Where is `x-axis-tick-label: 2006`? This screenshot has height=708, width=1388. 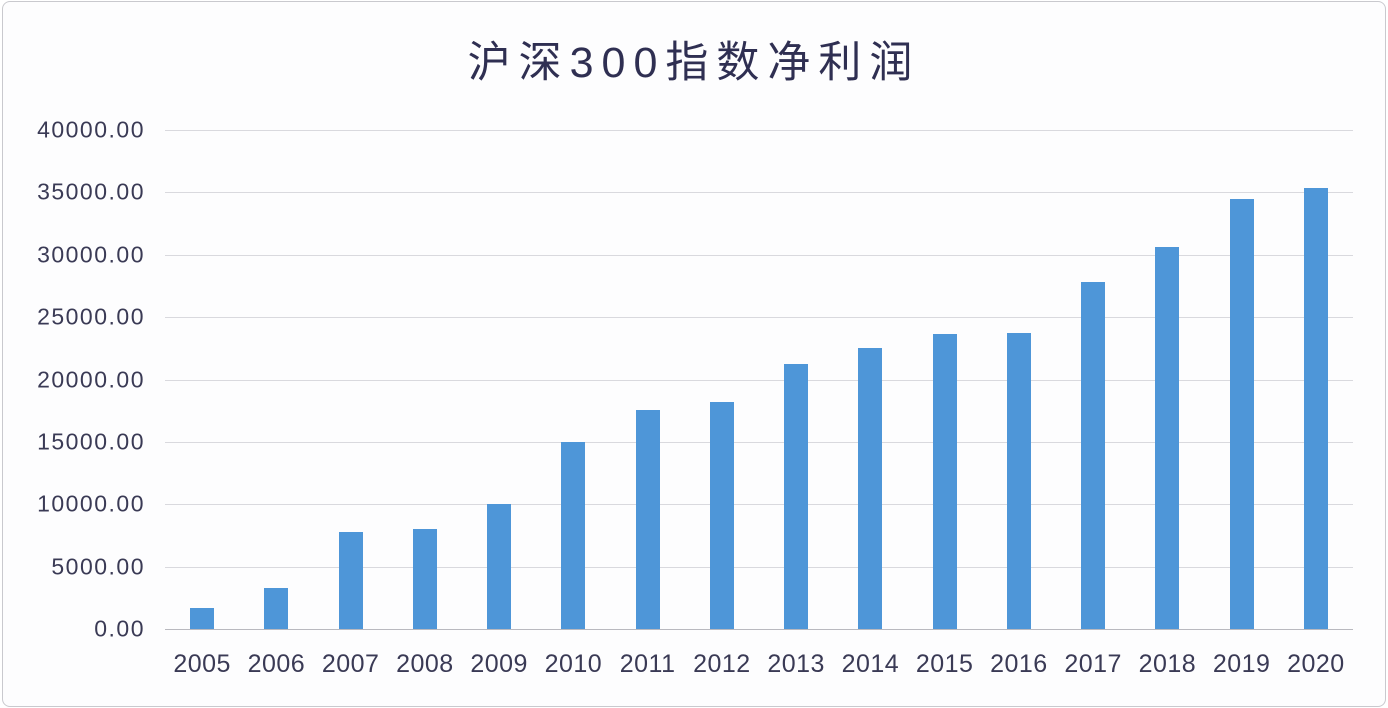
x-axis-tick-label: 2006 is located at coordinates (276, 664).